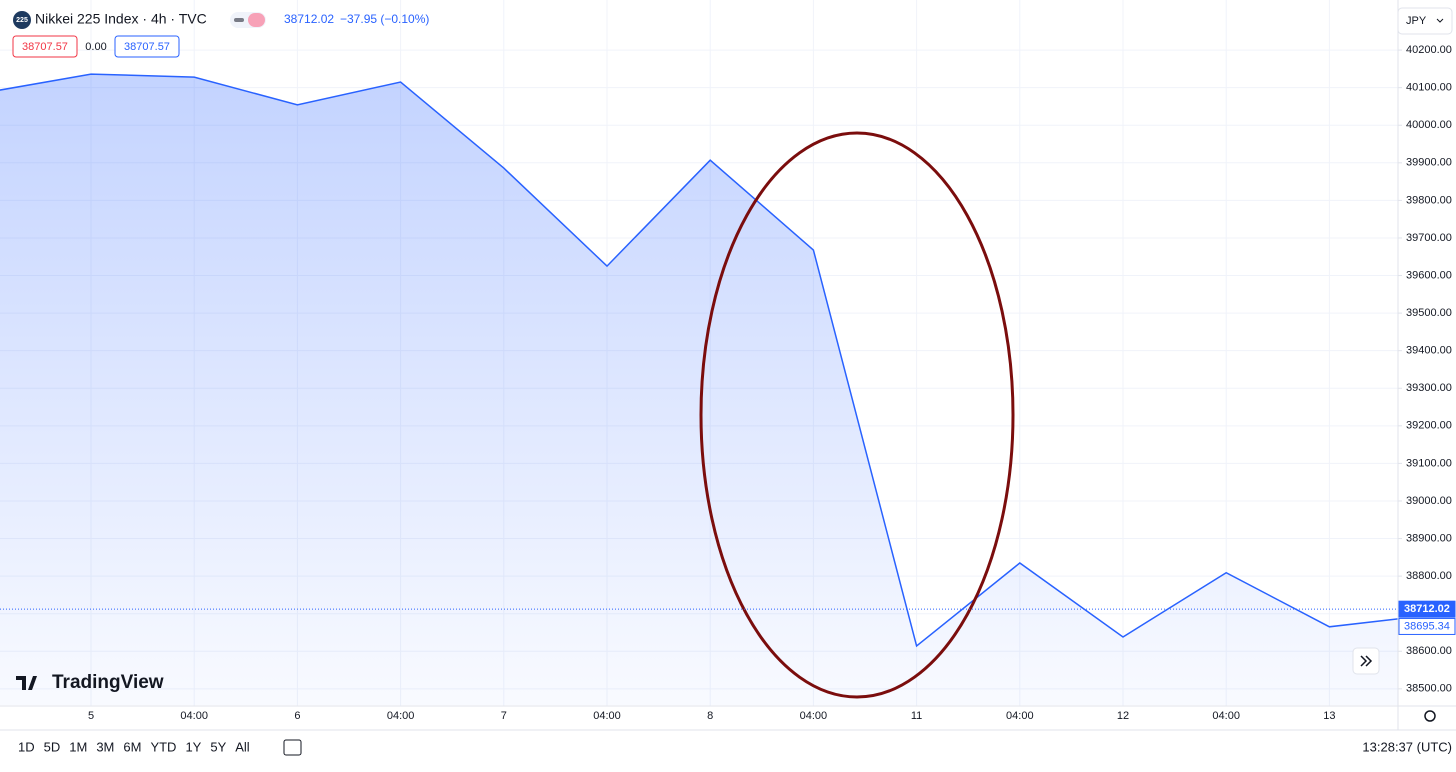 The width and height of the screenshot is (1456, 772). I want to click on range-button: 5D, so click(52, 746).